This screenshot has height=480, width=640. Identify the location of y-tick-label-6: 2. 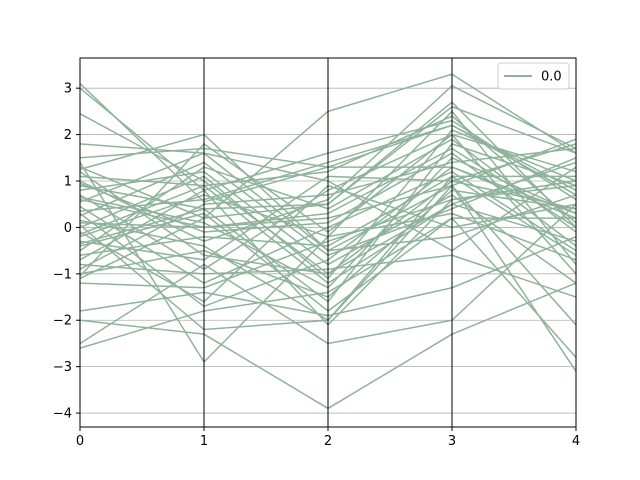
(68, 135).